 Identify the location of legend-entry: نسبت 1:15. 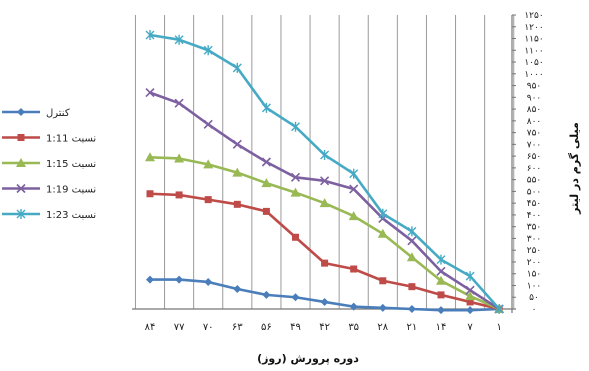
(49, 164).